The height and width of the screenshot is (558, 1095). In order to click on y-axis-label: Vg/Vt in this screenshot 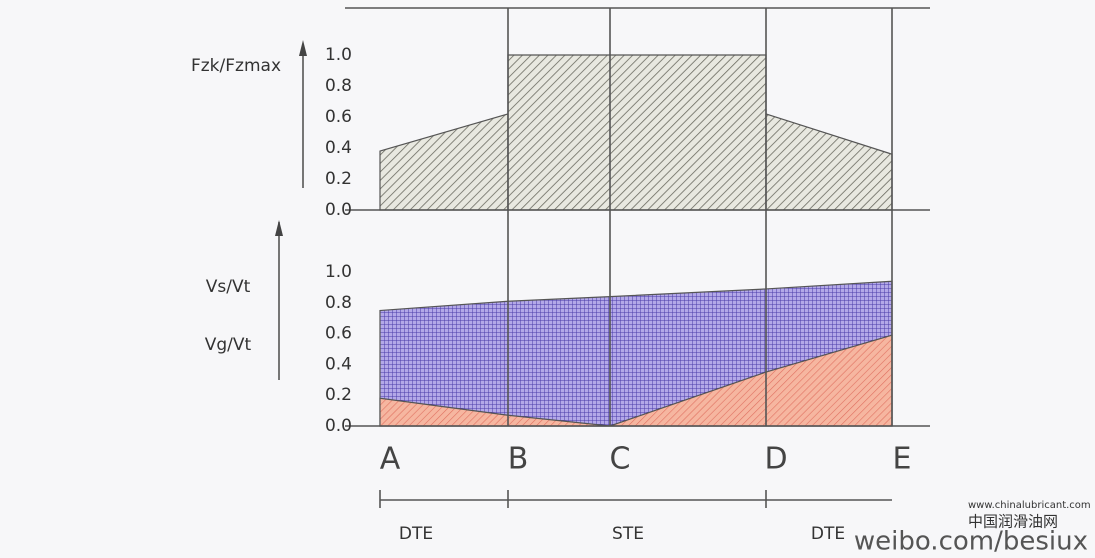, I will do `click(228, 345)`.